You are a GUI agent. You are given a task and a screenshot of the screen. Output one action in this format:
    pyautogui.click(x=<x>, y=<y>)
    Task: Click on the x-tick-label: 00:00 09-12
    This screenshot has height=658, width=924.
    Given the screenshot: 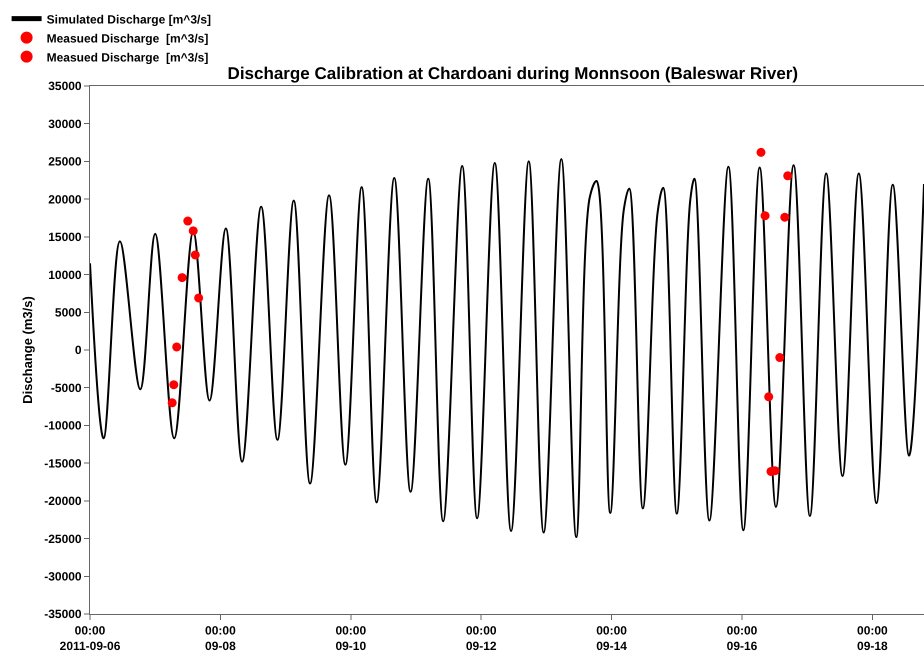 What is the action you would take?
    pyautogui.click(x=481, y=638)
    